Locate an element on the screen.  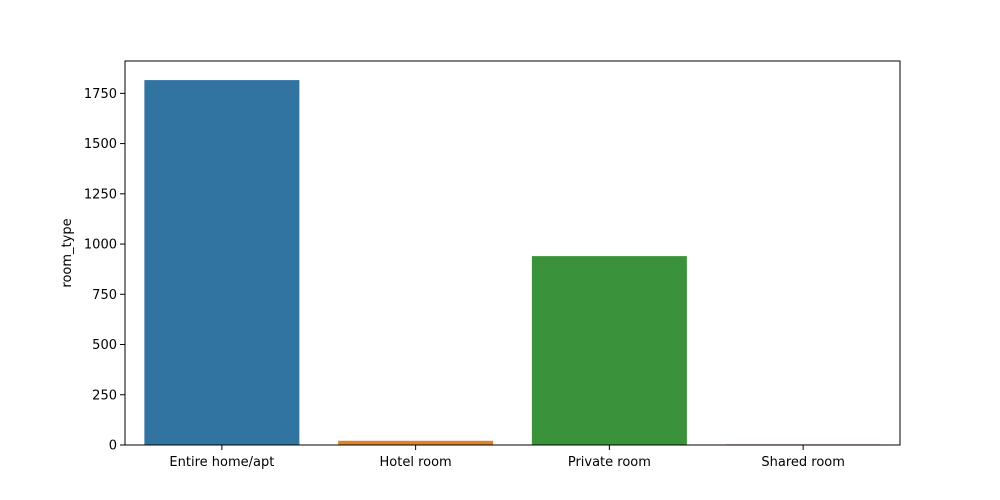
bar-private-room is located at coordinates (609, 350).